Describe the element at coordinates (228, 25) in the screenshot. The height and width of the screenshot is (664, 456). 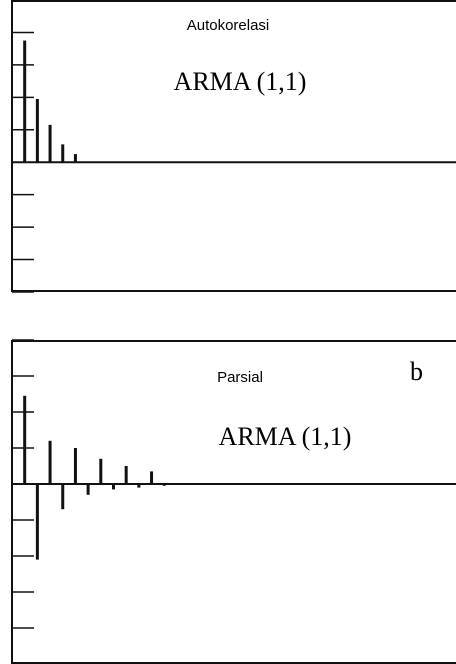
I see `chart-title: Autokorelasi` at that location.